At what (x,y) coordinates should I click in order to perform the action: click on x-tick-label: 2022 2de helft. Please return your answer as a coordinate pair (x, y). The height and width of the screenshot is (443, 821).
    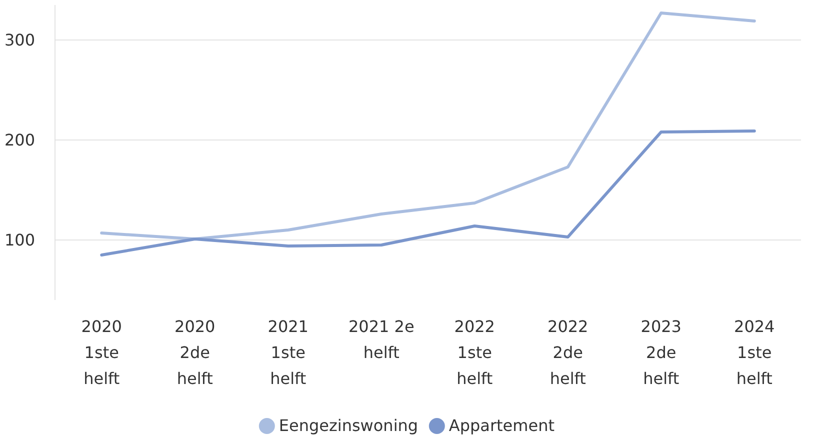
    Looking at the image, I should click on (568, 352).